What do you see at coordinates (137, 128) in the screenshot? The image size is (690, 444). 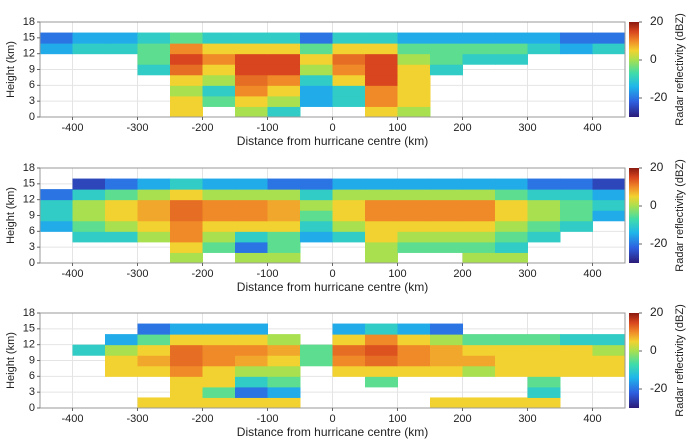 I see `x-tick-label: -300` at bounding box center [137, 128].